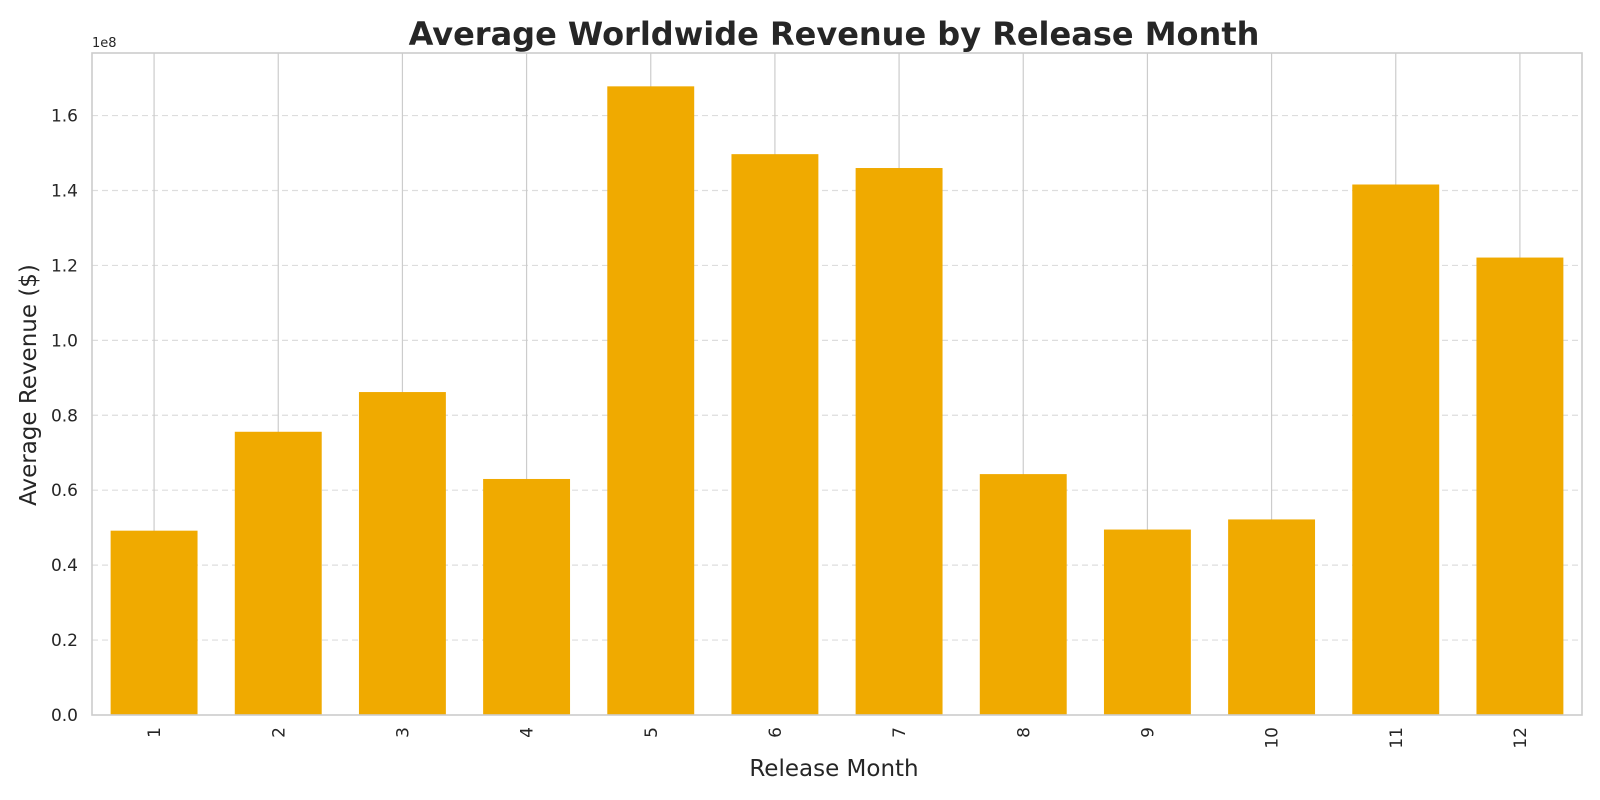  What do you see at coordinates (1397, 738) in the screenshot?
I see `x-tick-label: 11` at bounding box center [1397, 738].